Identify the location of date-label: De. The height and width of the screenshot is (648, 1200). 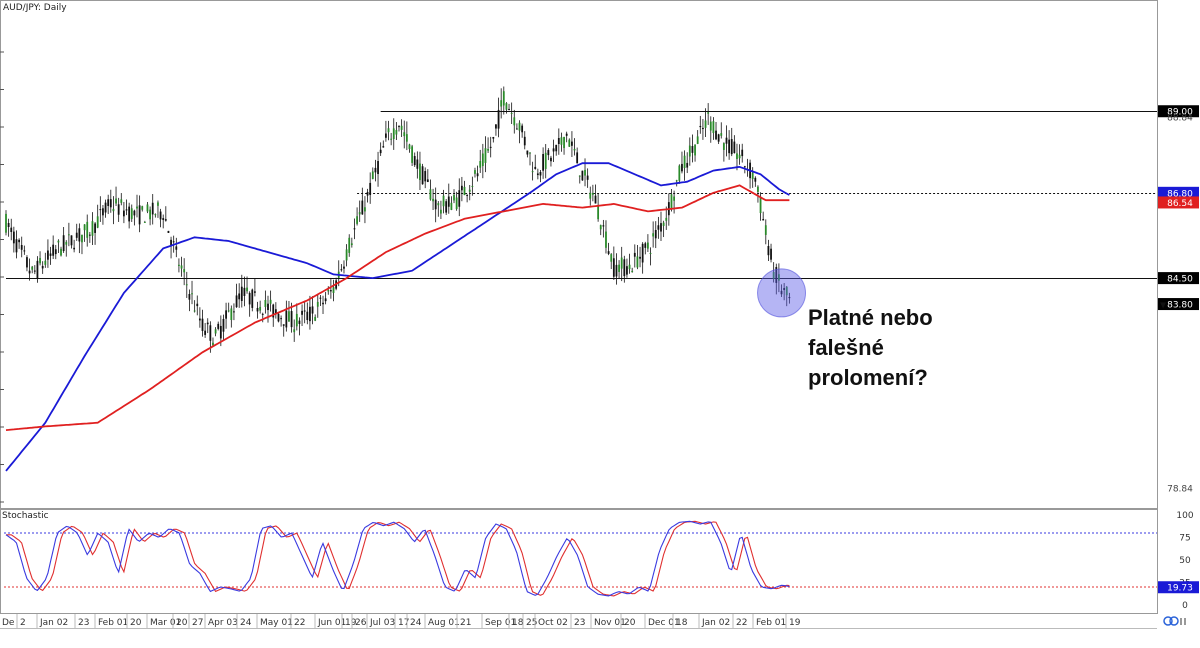
(8, 623).